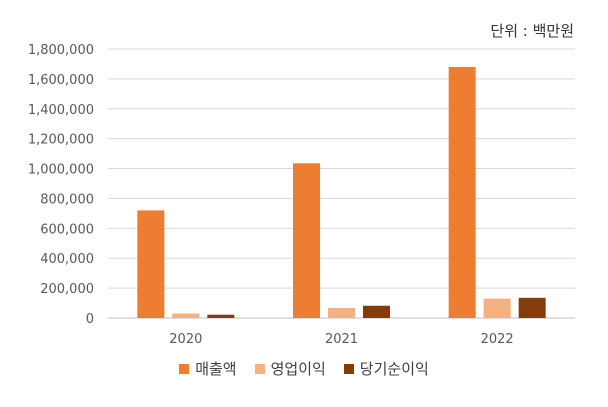 The width and height of the screenshot is (608, 407). I want to click on y-tick-label: 1,600,000, so click(61, 80).